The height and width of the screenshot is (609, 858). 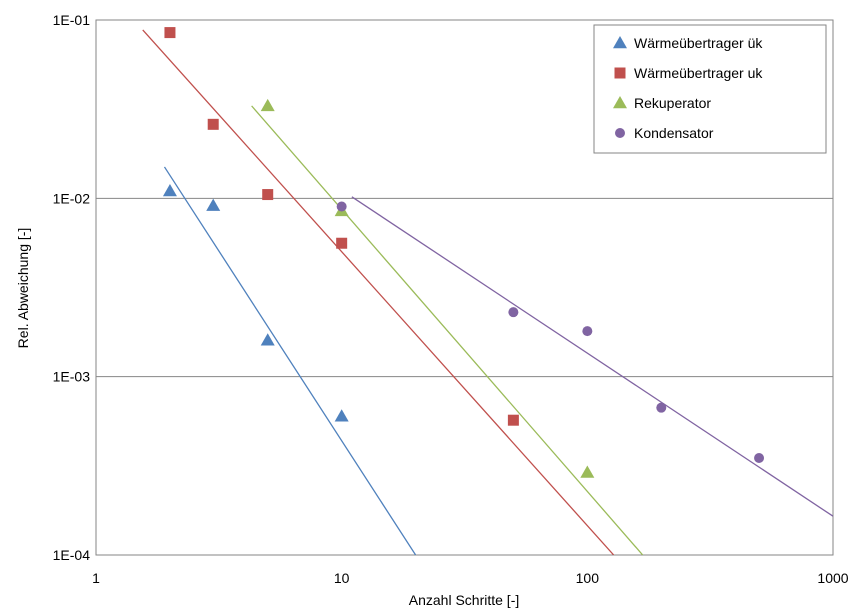 I want to click on x-axis-label: Anzahl Schritte [-], so click(x=464, y=600).